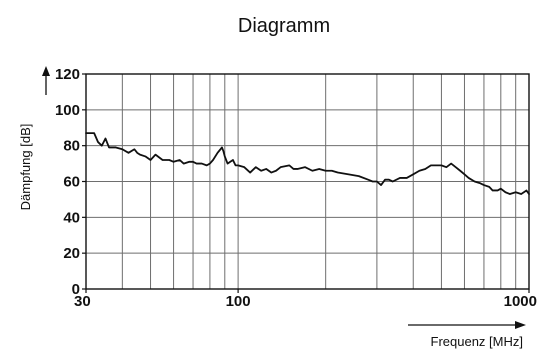 The width and height of the screenshot is (553, 354). What do you see at coordinates (520, 301) in the screenshot?
I see `x-tick-label: 1000` at bounding box center [520, 301].